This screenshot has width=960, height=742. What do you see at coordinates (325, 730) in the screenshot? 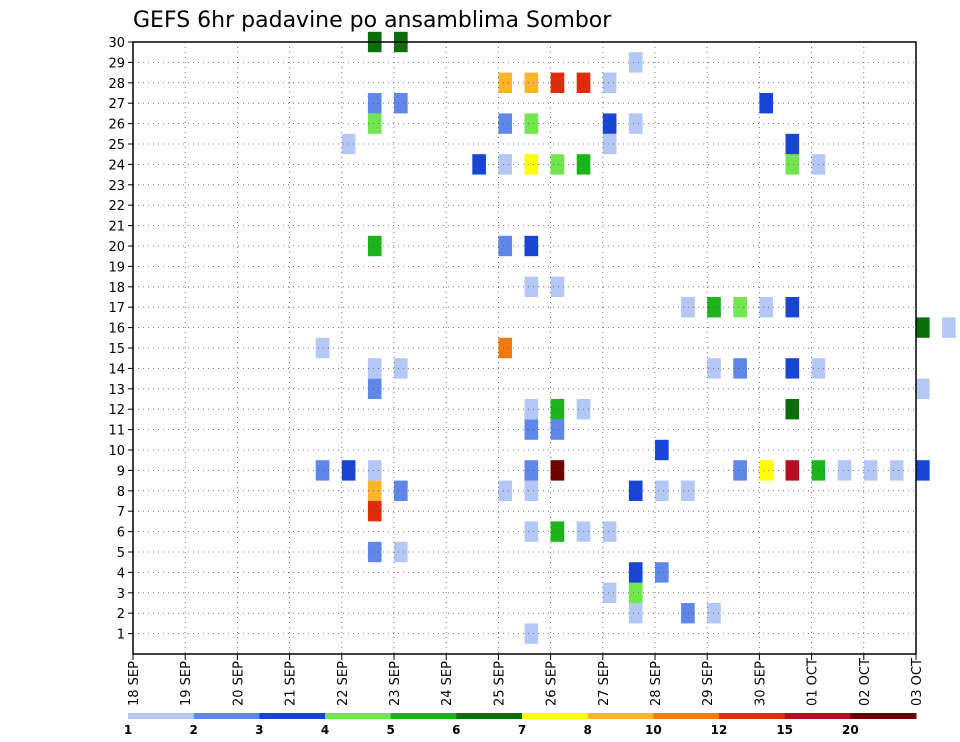
I see `colorbar-label: 4` at bounding box center [325, 730].